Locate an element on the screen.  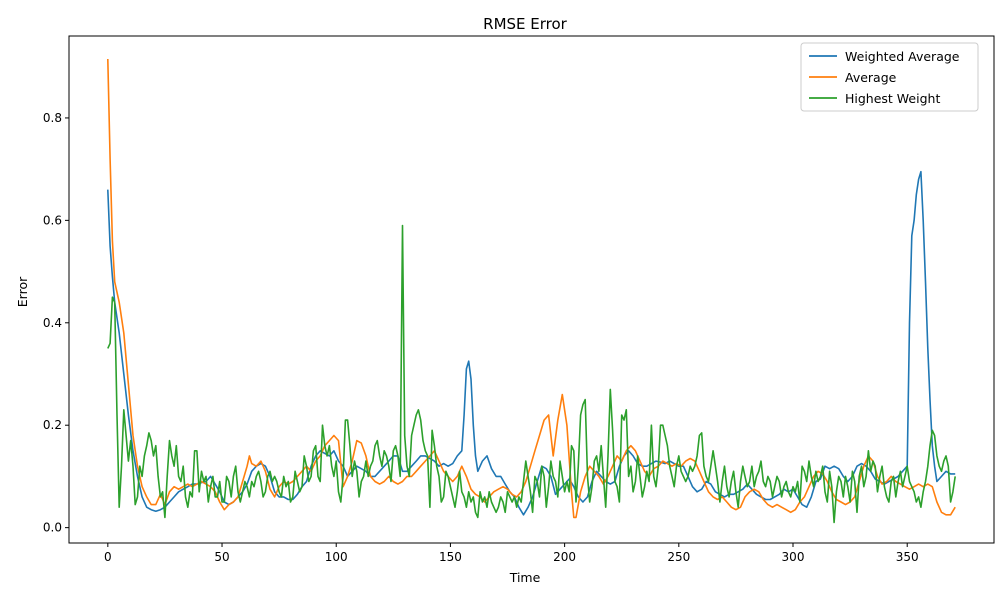
y-axis-title: Error is located at coordinates (22, 291).